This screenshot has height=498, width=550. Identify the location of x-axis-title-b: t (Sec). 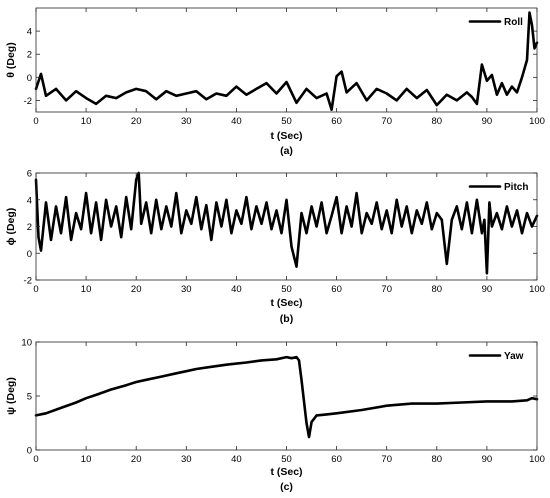
(286, 303).